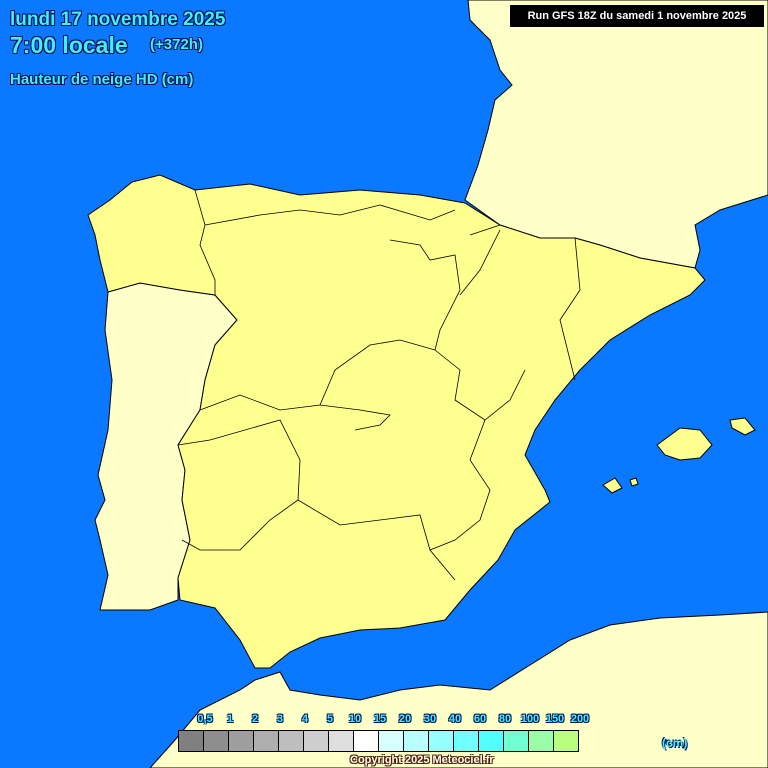  I want to click on legend-label: 30, so click(430, 719).